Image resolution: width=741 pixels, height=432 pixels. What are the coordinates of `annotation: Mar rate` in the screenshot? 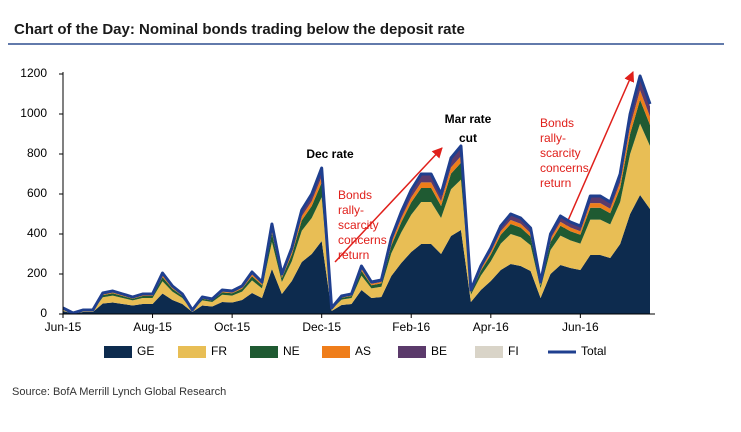 It's located at (468, 119).